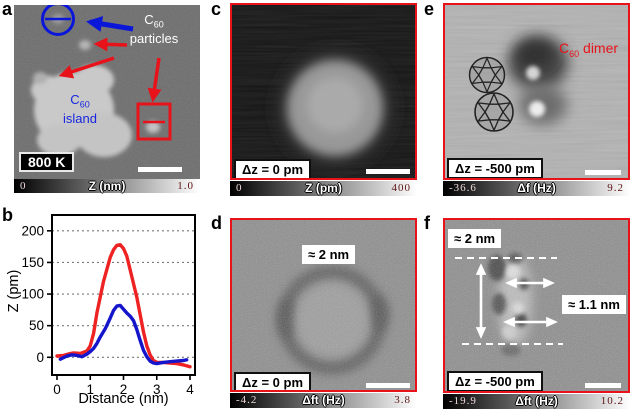 The image size is (630, 412). I want to click on particles-annotation: C60 particles, so click(154, 29).